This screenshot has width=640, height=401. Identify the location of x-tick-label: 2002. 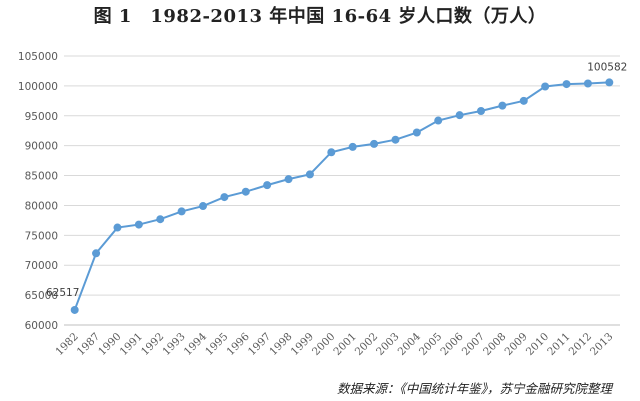
(366, 344).